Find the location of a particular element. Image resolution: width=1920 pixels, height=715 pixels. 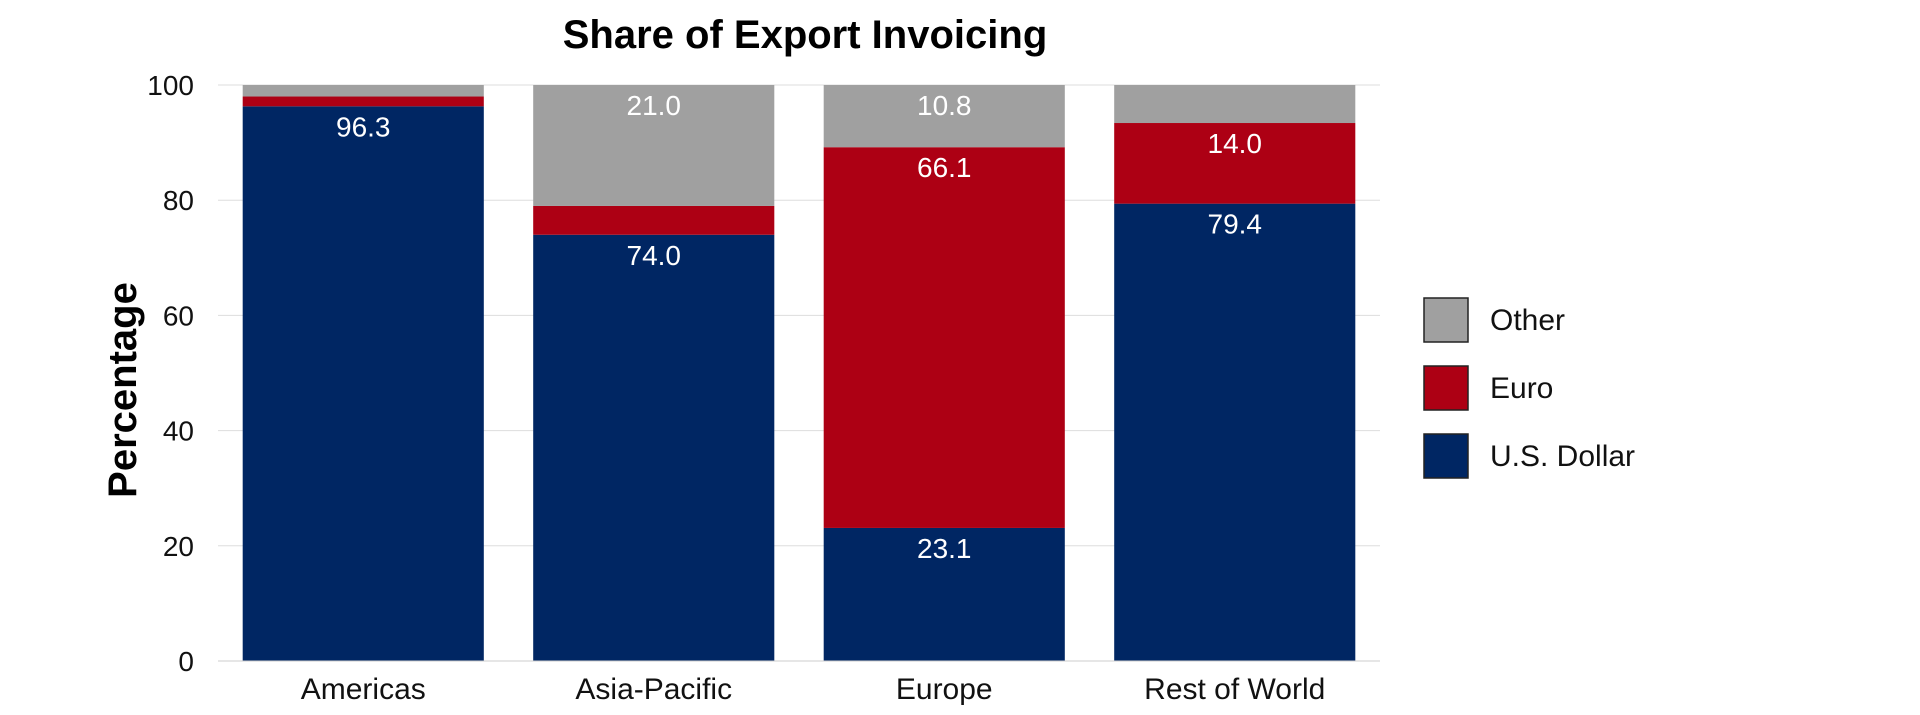

y-tick-label: 60 is located at coordinates (178, 315).